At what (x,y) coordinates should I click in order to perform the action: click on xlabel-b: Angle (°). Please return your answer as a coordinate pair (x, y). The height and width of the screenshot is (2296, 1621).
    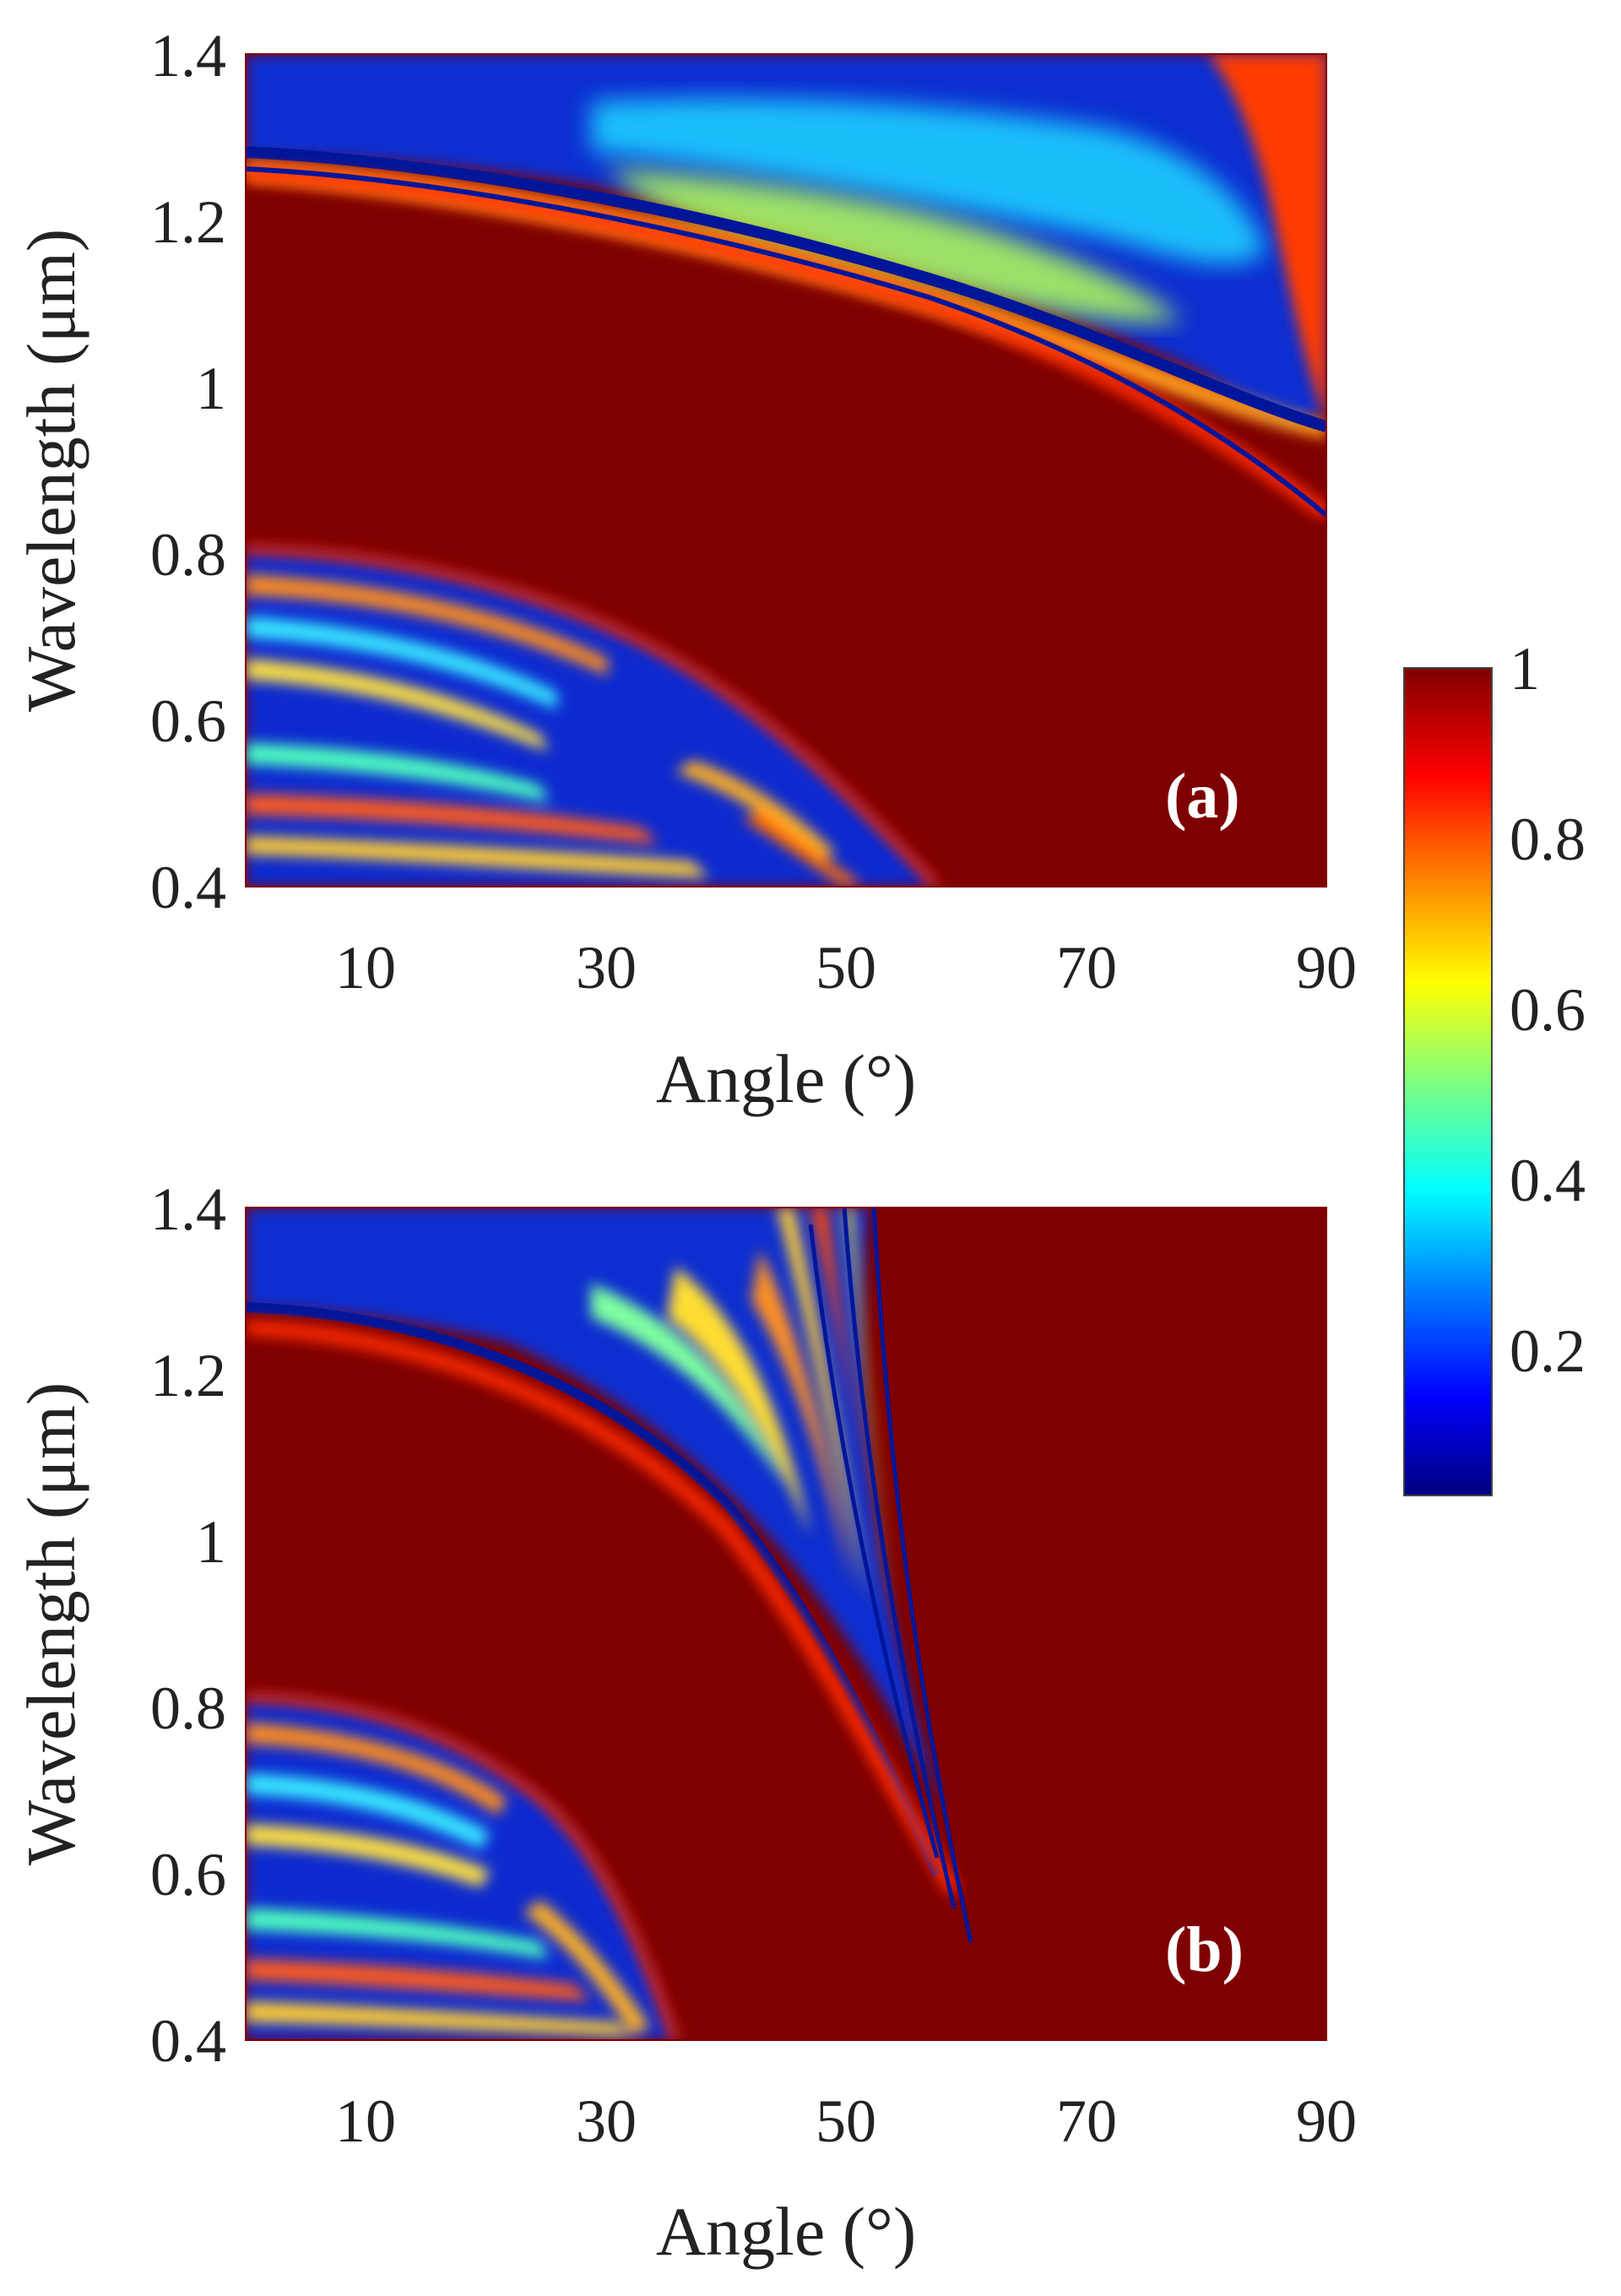
    Looking at the image, I should click on (786, 2231).